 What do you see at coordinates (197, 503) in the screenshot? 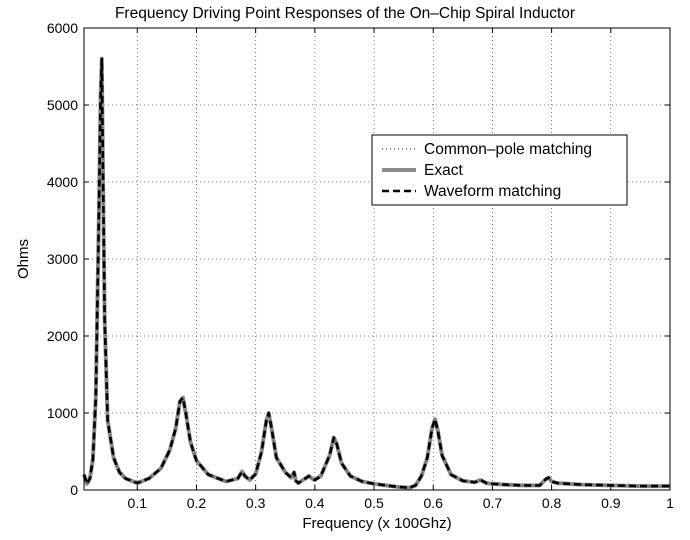
I see `x-tick-label: 0.2` at bounding box center [197, 503].